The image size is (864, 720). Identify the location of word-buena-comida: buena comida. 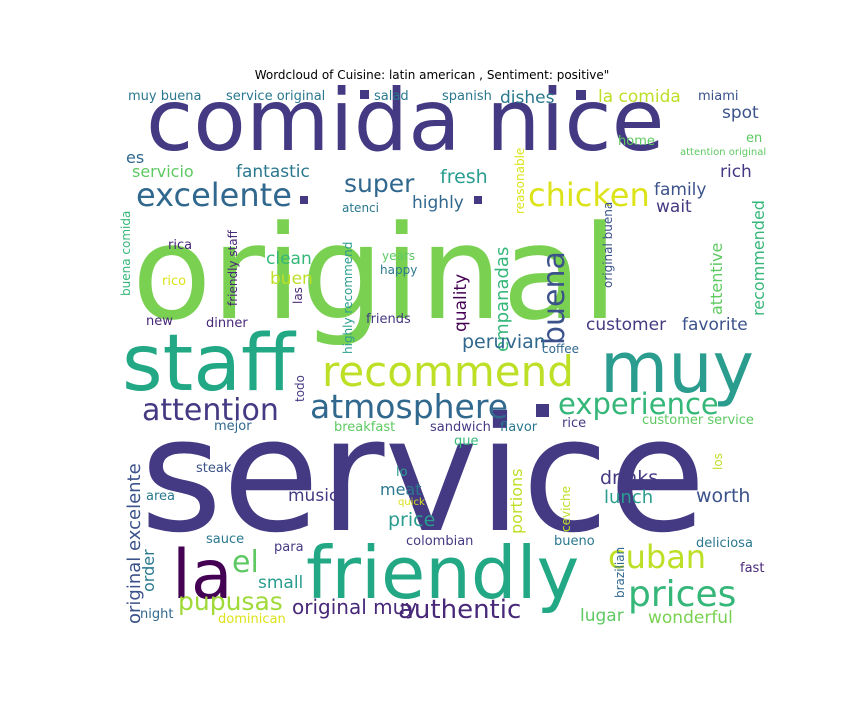
(126, 253).